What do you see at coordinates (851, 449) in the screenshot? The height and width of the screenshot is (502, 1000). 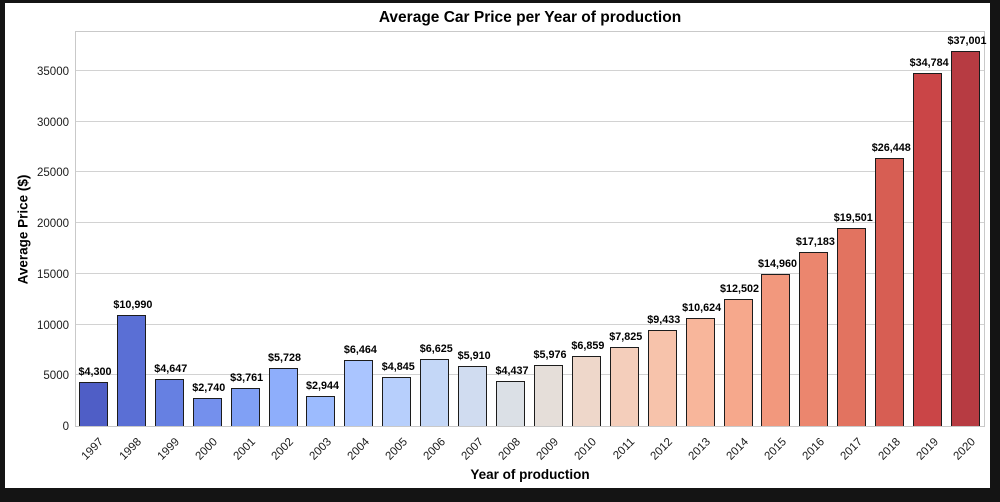 I see `x-tick-label-2017: 2017` at bounding box center [851, 449].